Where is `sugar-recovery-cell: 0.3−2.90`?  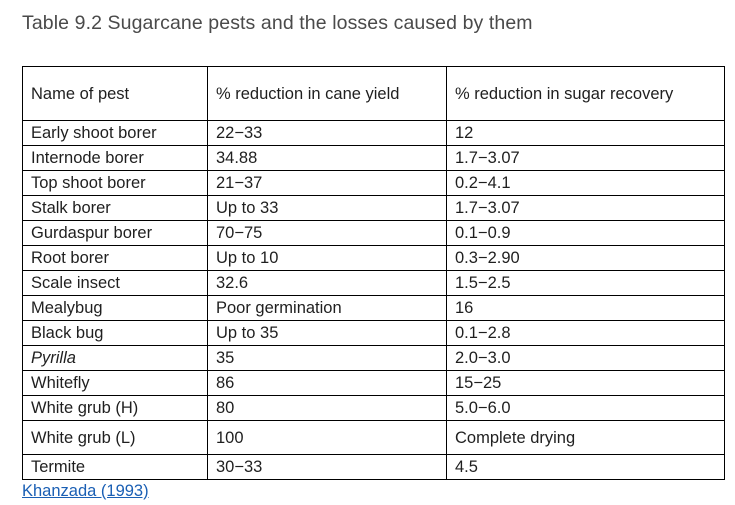
sugar-recovery-cell: 0.3−2.90 is located at coordinates (585, 258).